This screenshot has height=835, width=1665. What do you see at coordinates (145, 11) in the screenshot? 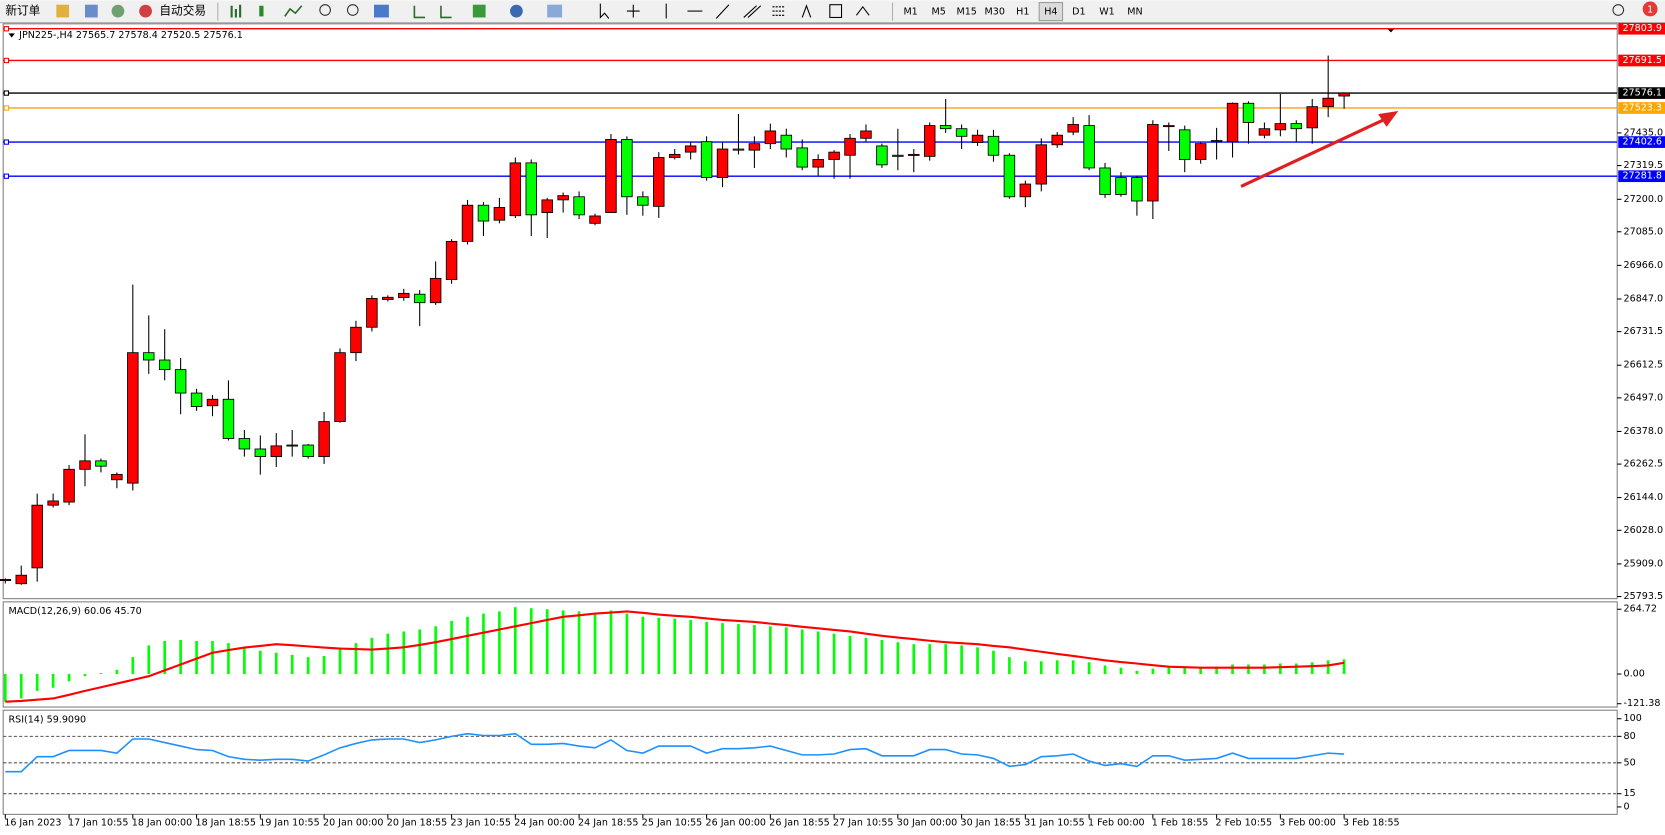
I see `auto-trade-icon` at bounding box center [145, 11].